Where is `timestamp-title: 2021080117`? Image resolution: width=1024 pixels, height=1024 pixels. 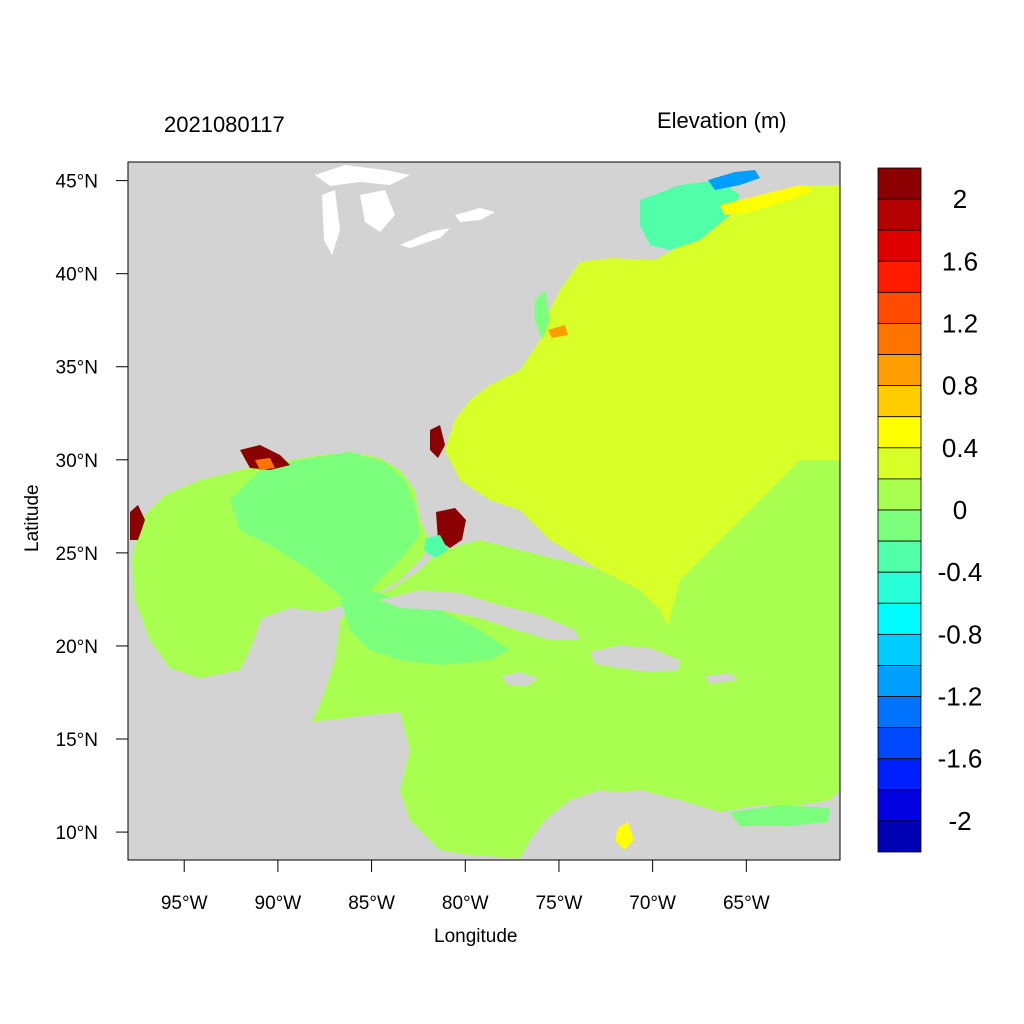 timestamp-title: 2021080117 is located at coordinates (224, 124).